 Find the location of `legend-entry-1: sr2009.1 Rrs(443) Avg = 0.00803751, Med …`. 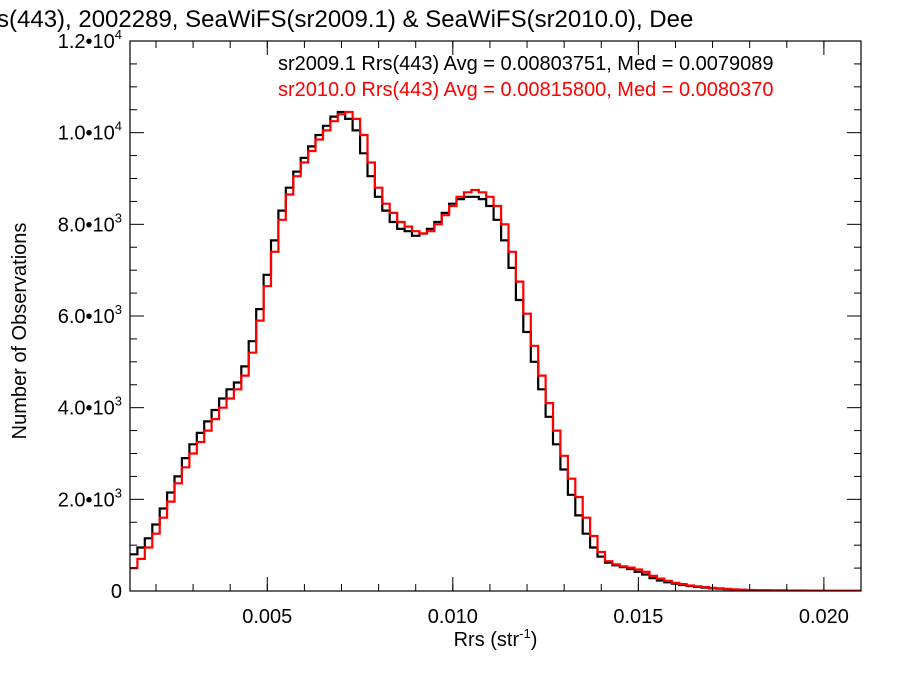

legend-entry-1: sr2009.1 Rrs(443) Avg = 0.00803751, Med … is located at coordinates (526, 64).